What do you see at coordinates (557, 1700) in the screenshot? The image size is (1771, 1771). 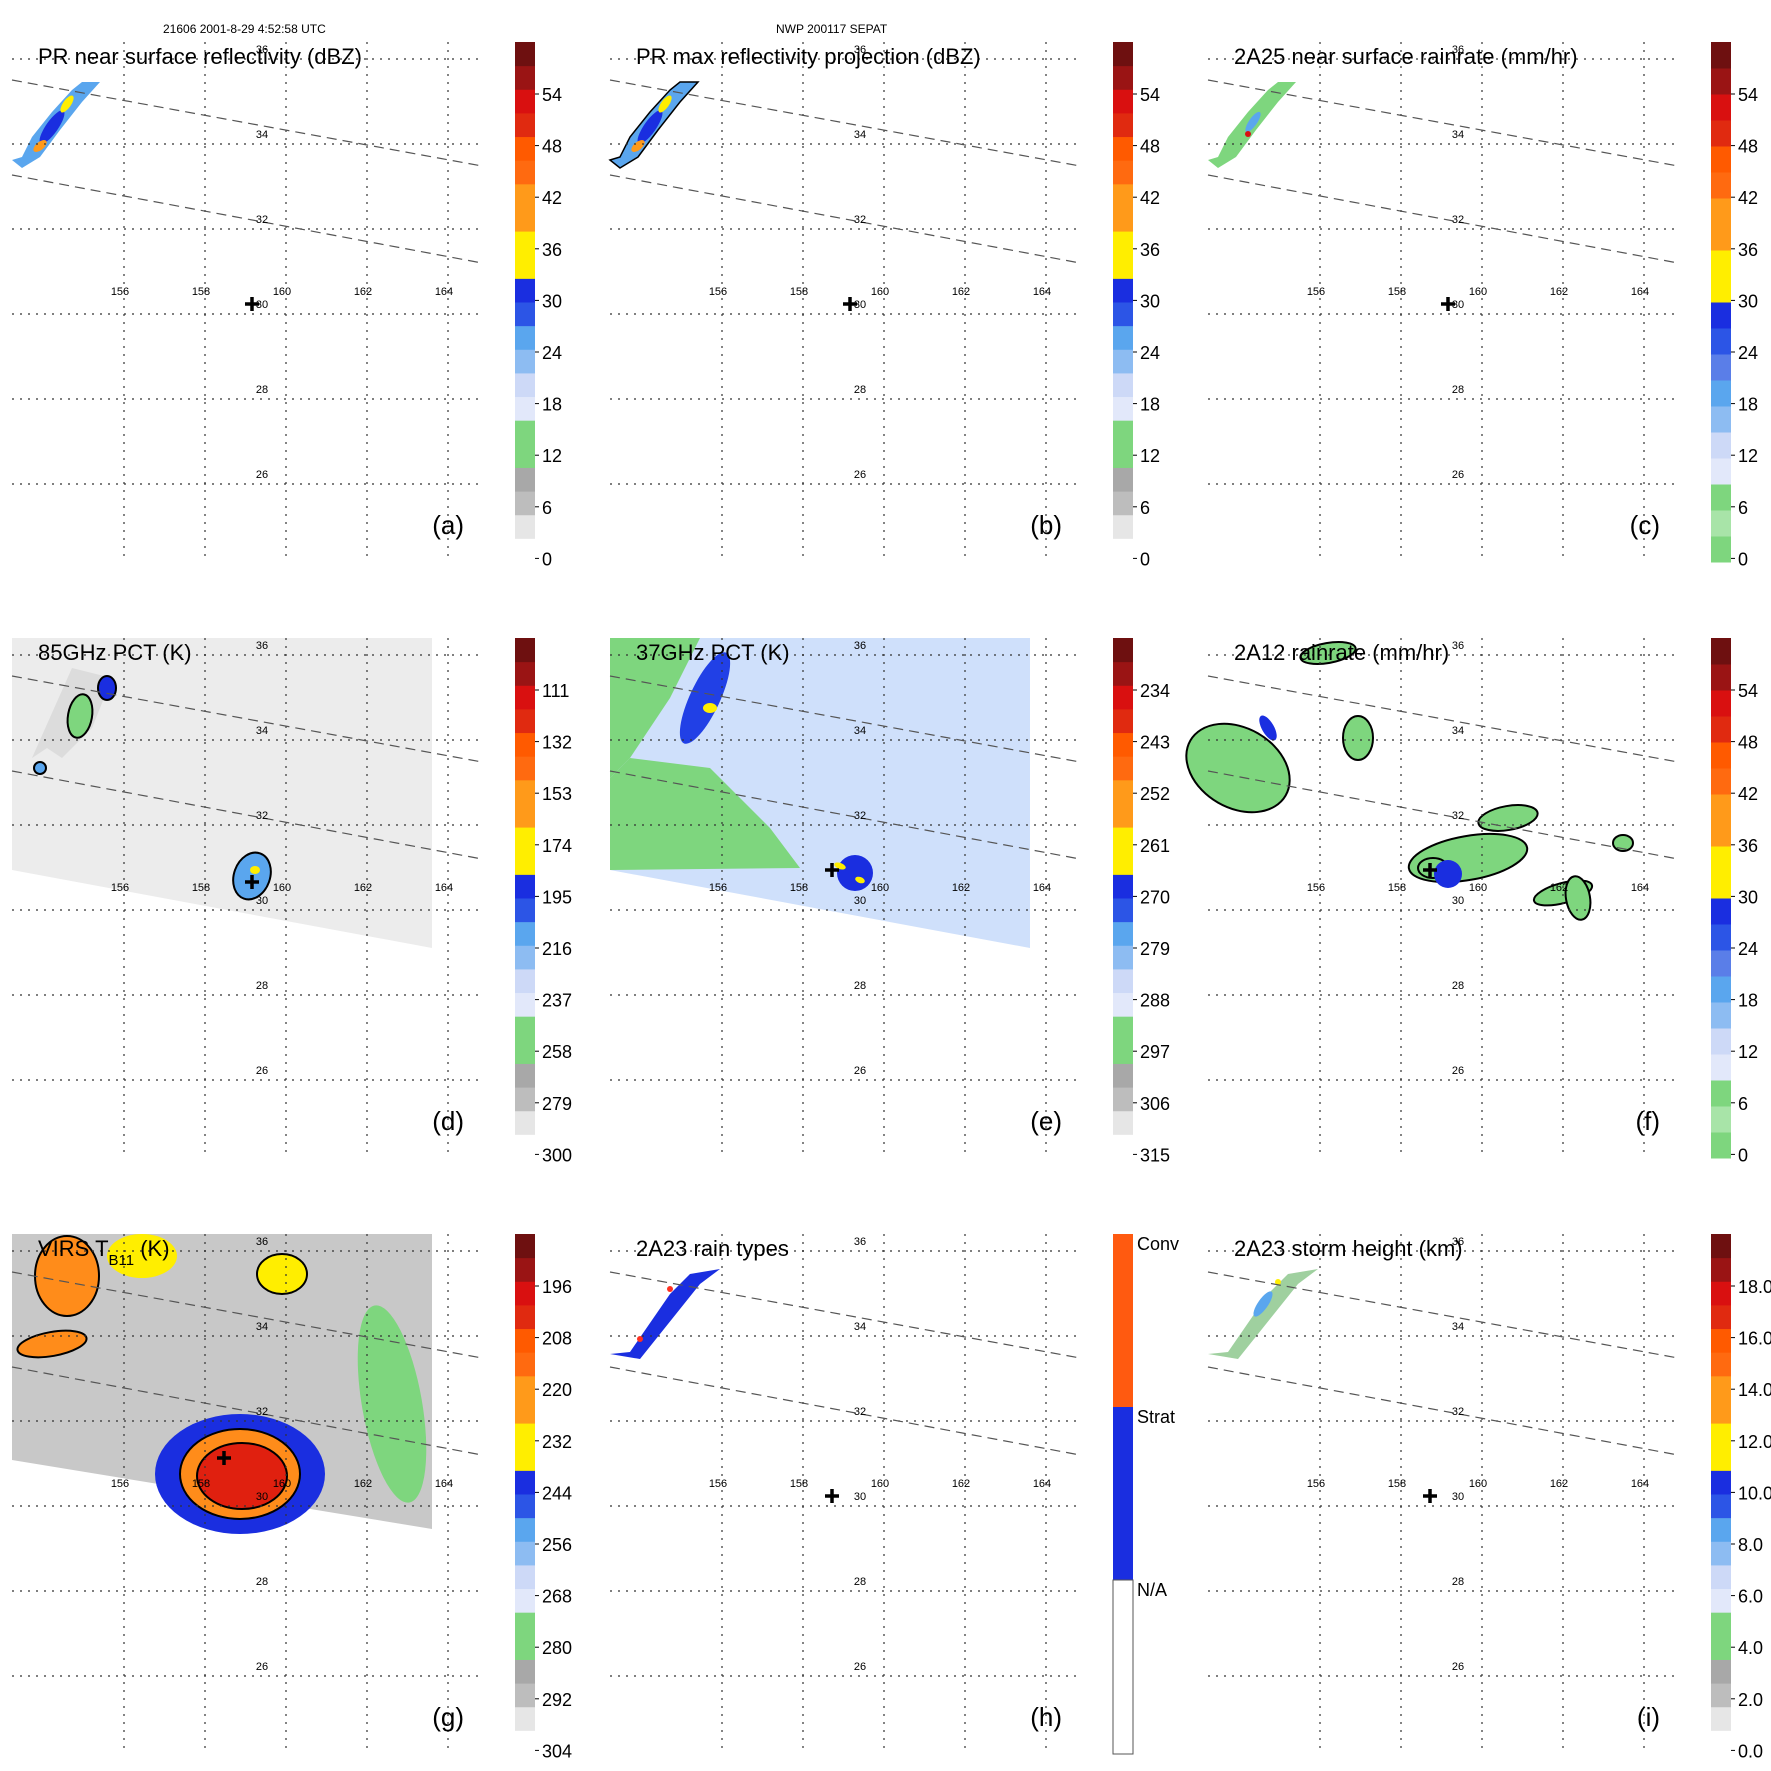 I see `colorbar-tick-label: 292` at bounding box center [557, 1700].